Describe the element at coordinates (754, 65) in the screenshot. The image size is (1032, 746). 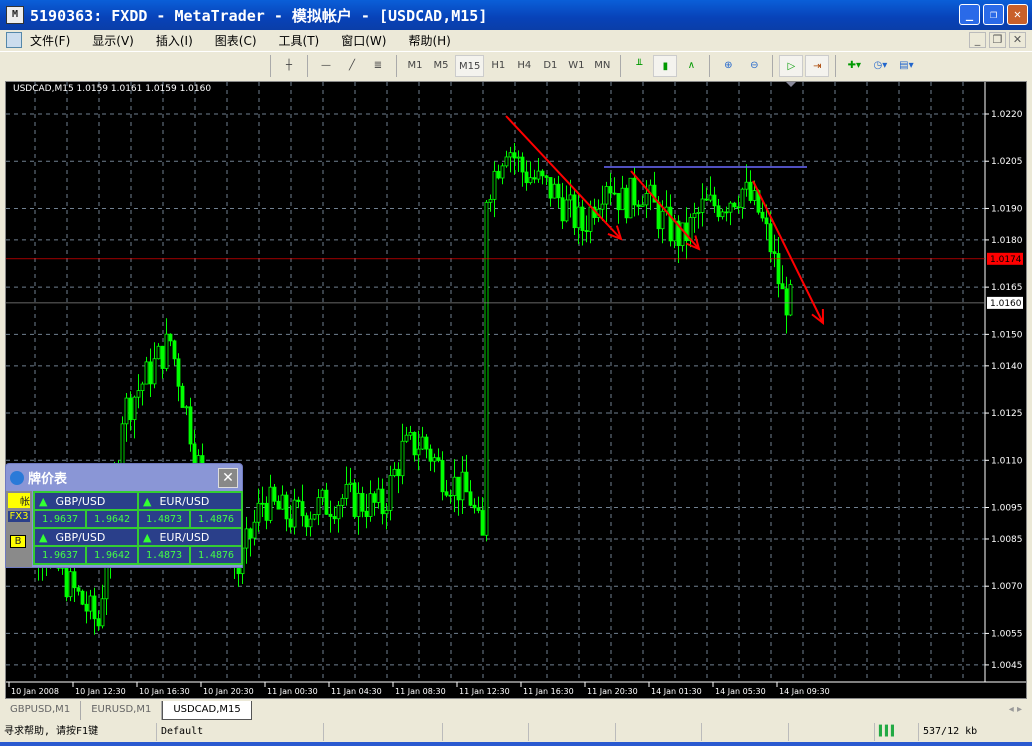
I see `zoom-out-icon: ⊖` at that location.